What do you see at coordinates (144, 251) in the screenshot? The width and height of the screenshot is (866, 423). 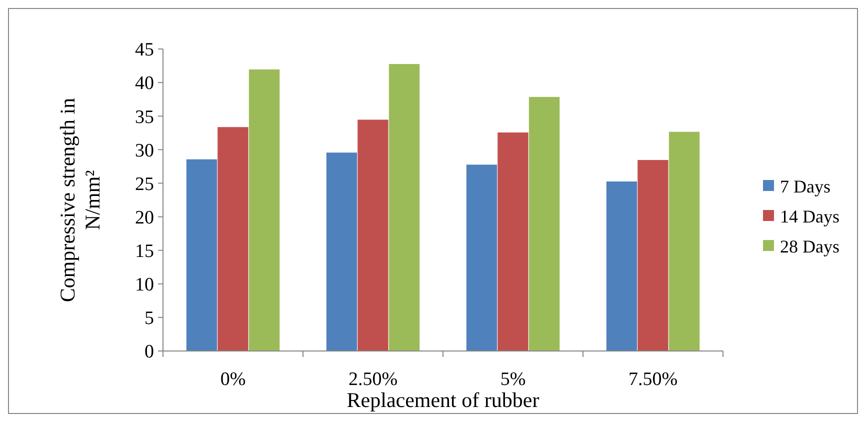 I see `y-tick-label: 15` at bounding box center [144, 251].